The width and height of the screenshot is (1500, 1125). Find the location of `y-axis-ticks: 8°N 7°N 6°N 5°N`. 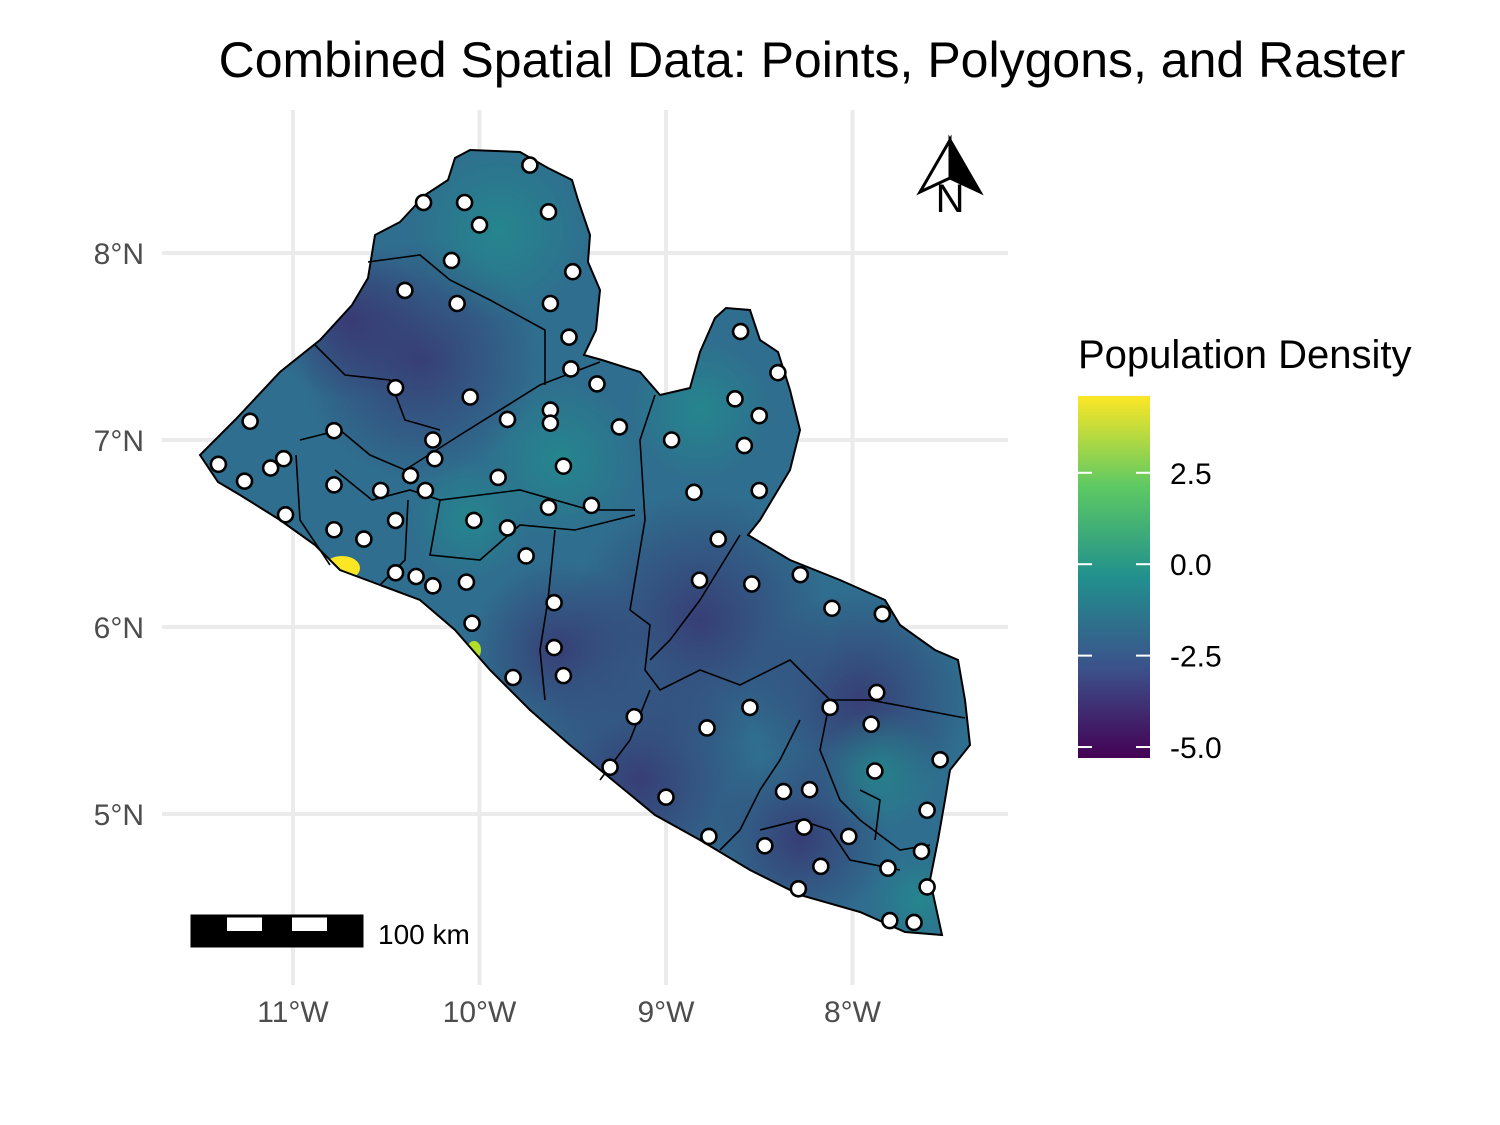

y-axis-ticks: 8°N 7°N 6°N 5°N is located at coordinates (119, 535).